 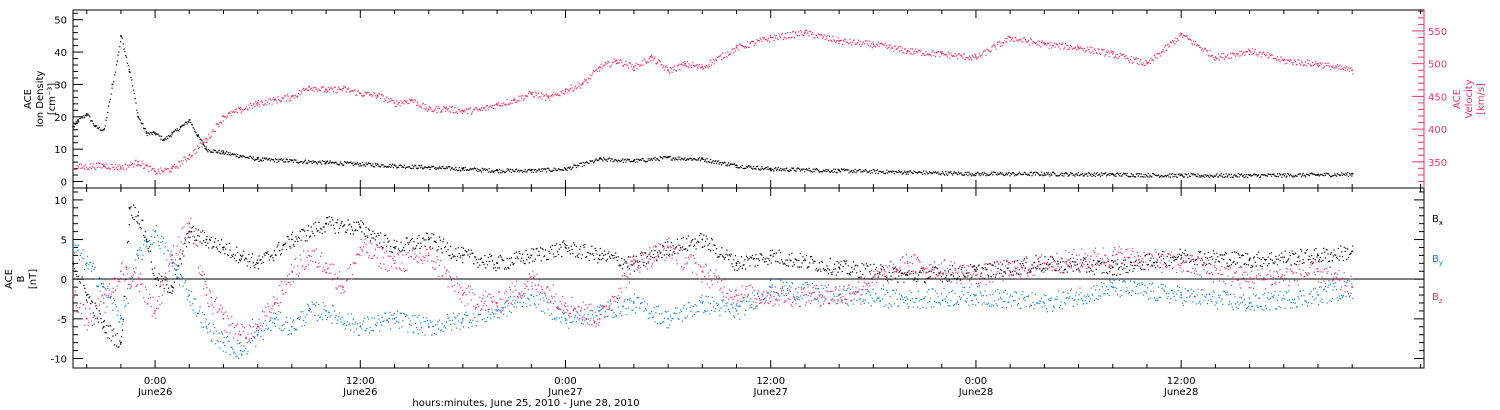 What do you see at coordinates (770, 392) in the screenshot?
I see `x-tick-date: June27` at bounding box center [770, 392].